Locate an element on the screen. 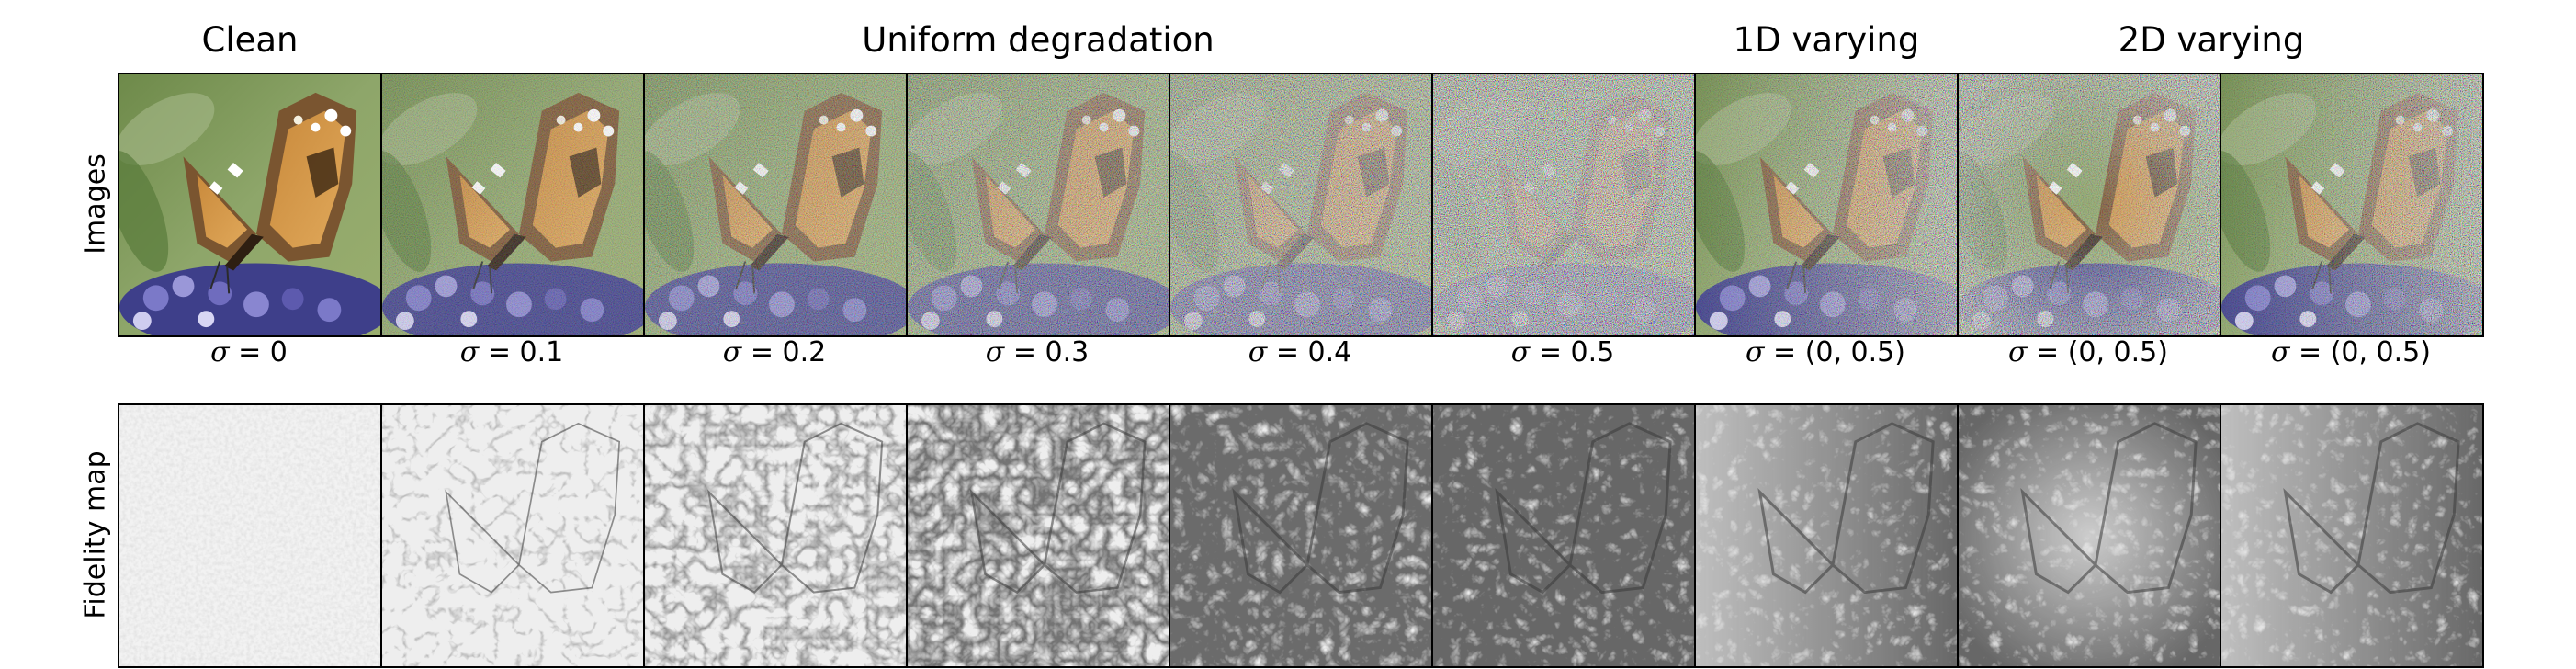 The image size is (2576, 669). sigma-value: = 0.1 is located at coordinates (521, 352).